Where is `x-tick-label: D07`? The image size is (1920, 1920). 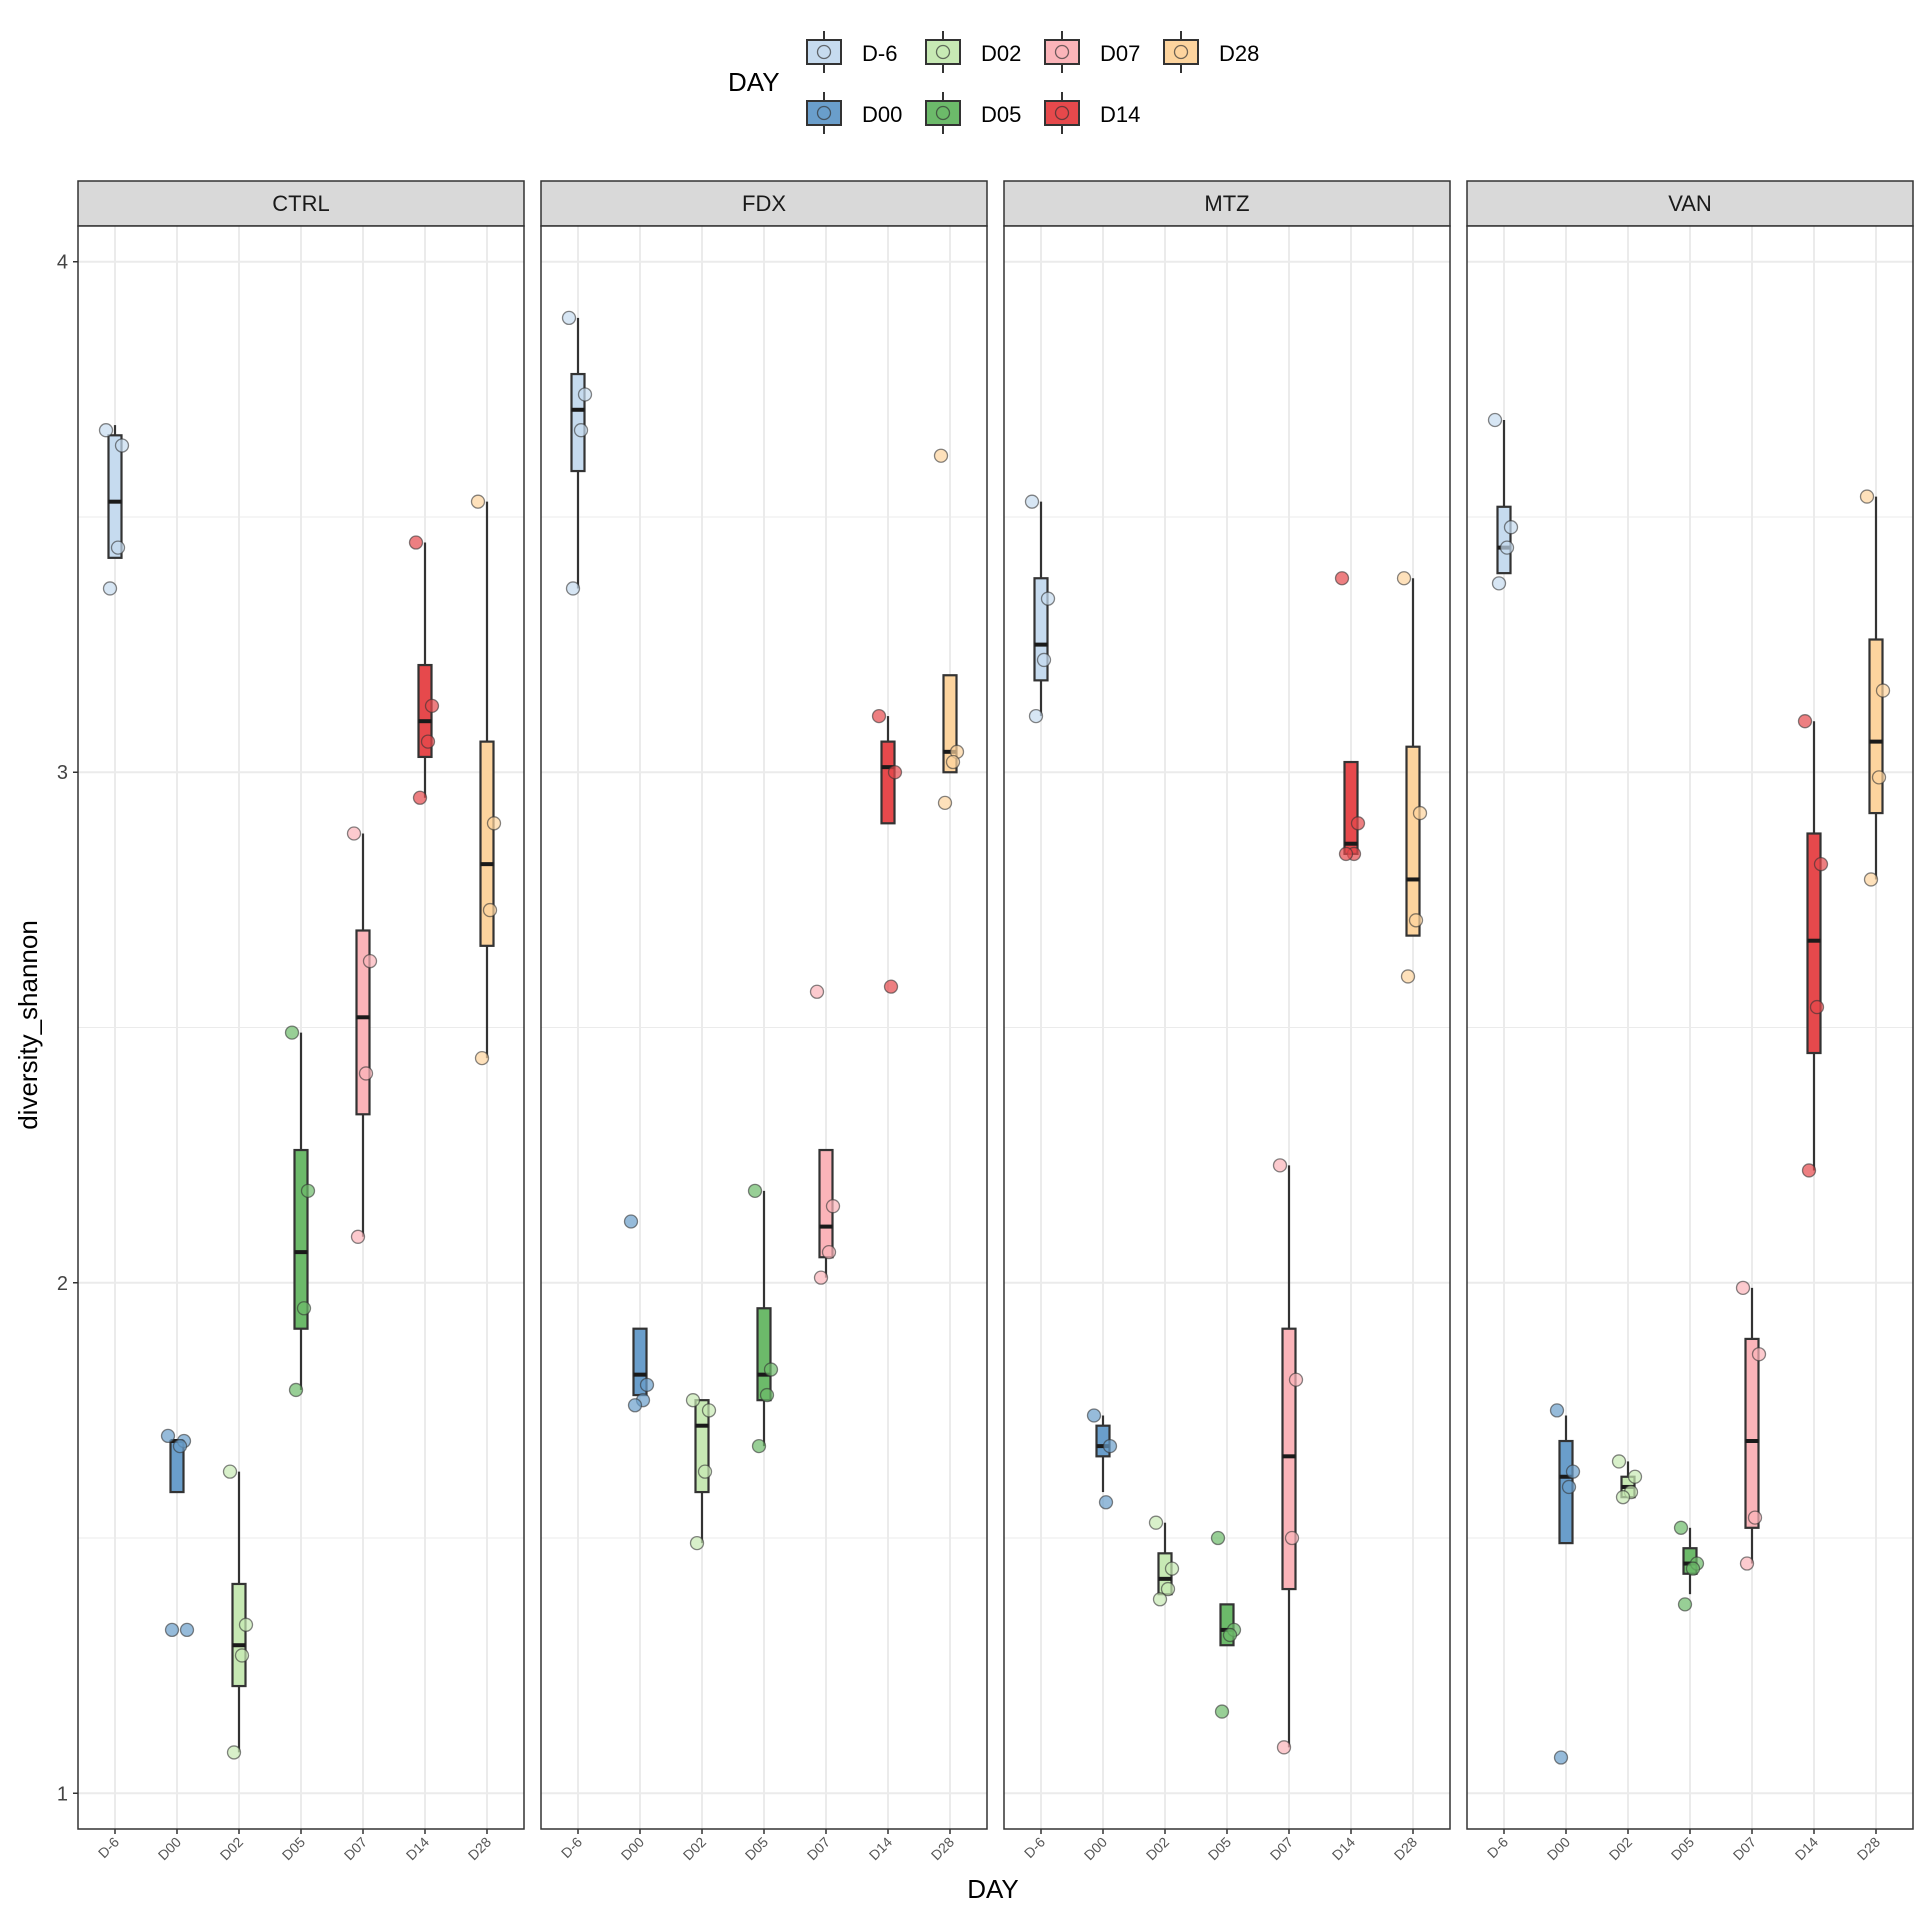
x-tick-label: D07 is located at coordinates (819, 1849).